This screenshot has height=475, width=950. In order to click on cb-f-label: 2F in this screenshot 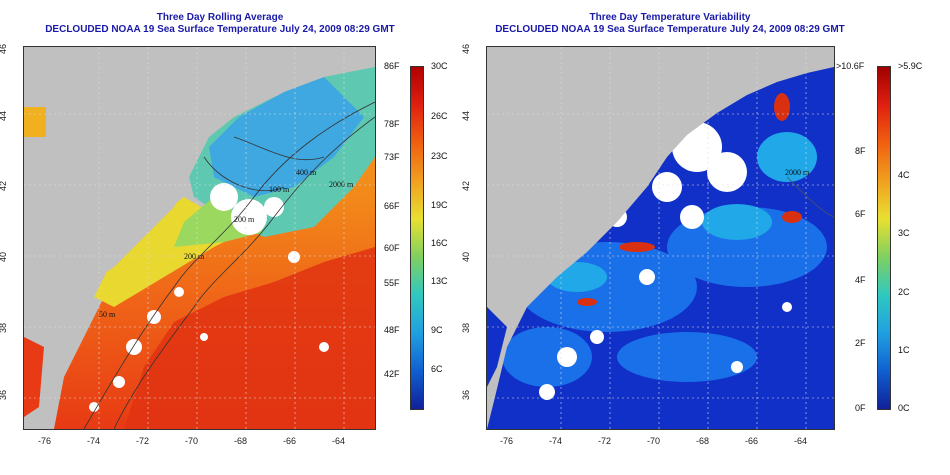, I will do `click(860, 343)`.